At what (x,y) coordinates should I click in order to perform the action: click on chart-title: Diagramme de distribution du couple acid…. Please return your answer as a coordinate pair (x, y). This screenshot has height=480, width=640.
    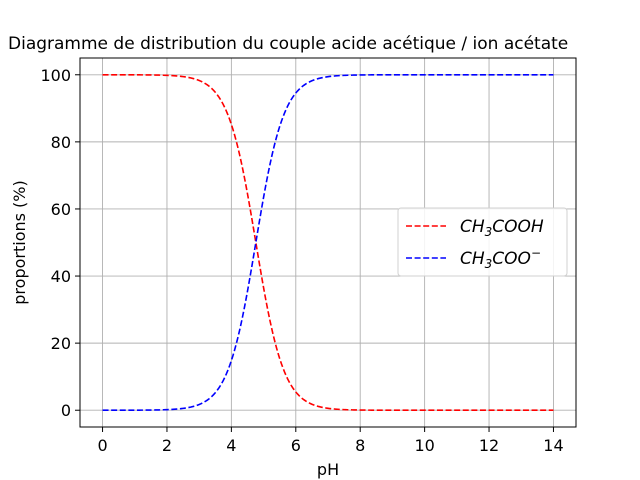
    Looking at the image, I should click on (288, 44).